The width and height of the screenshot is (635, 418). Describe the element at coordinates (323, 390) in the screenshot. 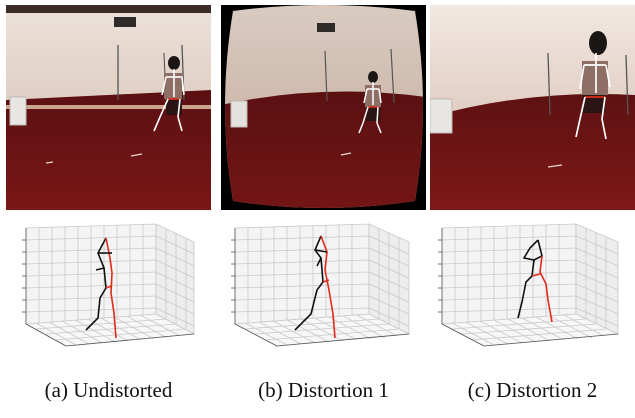

I see `caption-distortion-1: (b) Distortion 1` at that location.